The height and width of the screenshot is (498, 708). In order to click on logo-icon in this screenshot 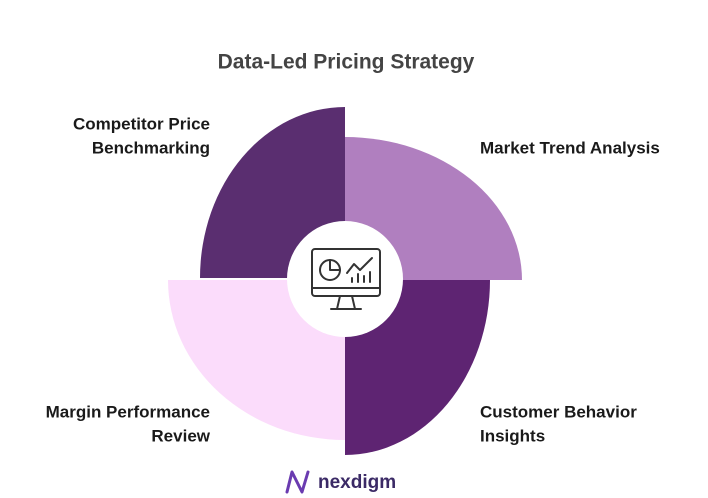, I will do `click(297, 482)`.